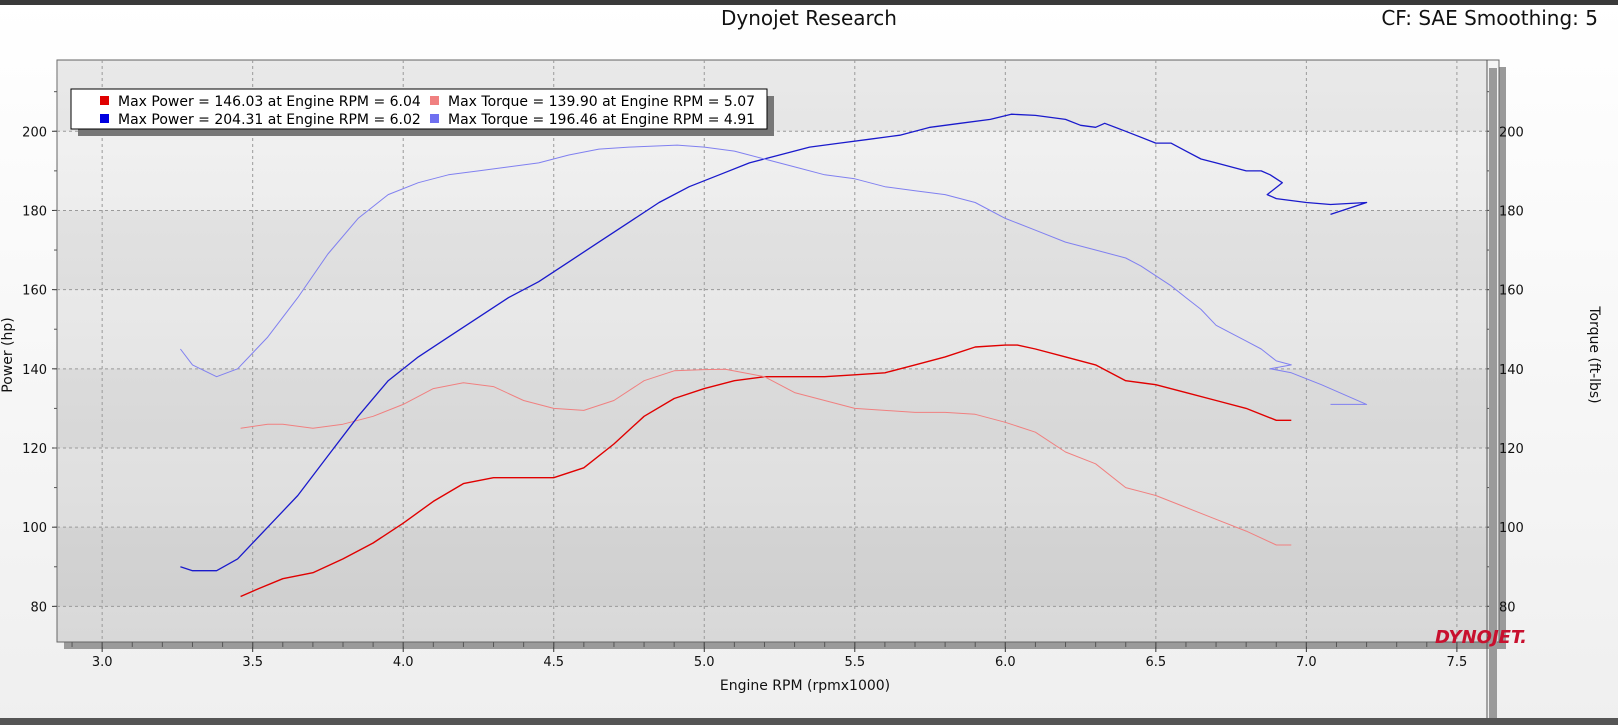 The height and width of the screenshot is (725, 1618). What do you see at coordinates (269, 102) in the screenshot?
I see `legend-entry-text: Max Power = 146.03 at Engine RPM = 6.04` at bounding box center [269, 102].